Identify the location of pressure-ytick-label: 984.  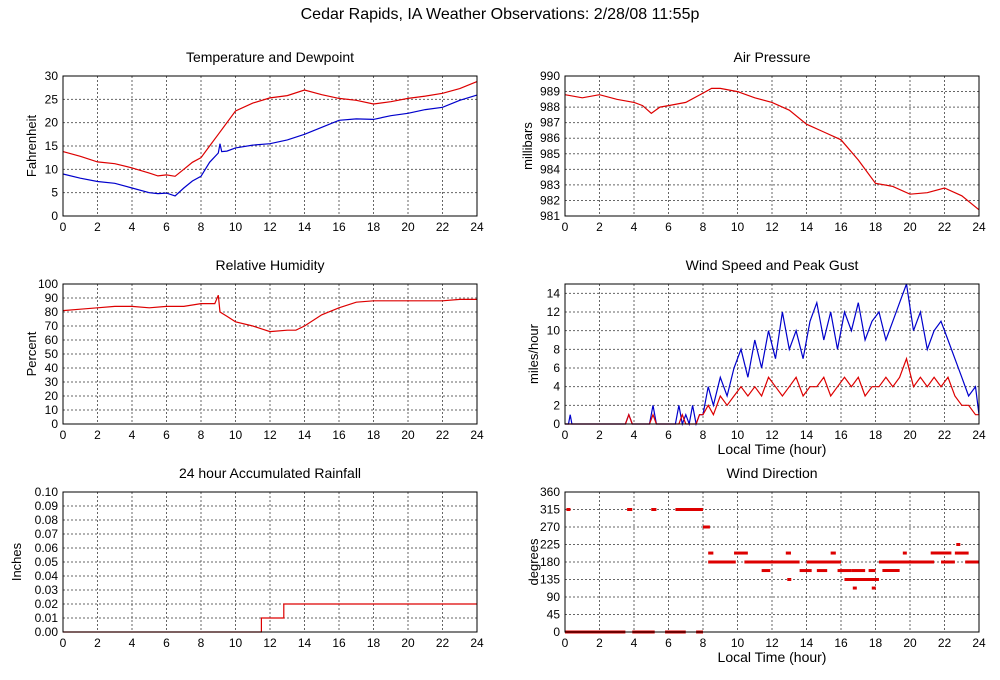
(550, 169).